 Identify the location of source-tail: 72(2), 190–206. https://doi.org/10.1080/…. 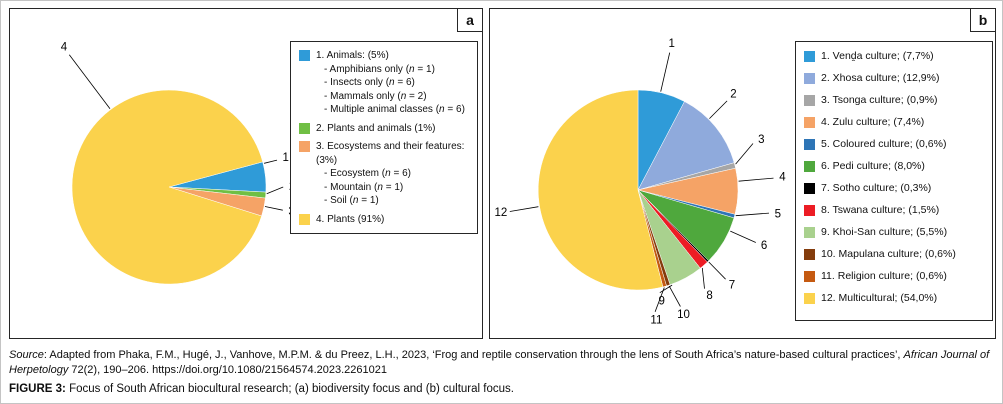
(227, 369).